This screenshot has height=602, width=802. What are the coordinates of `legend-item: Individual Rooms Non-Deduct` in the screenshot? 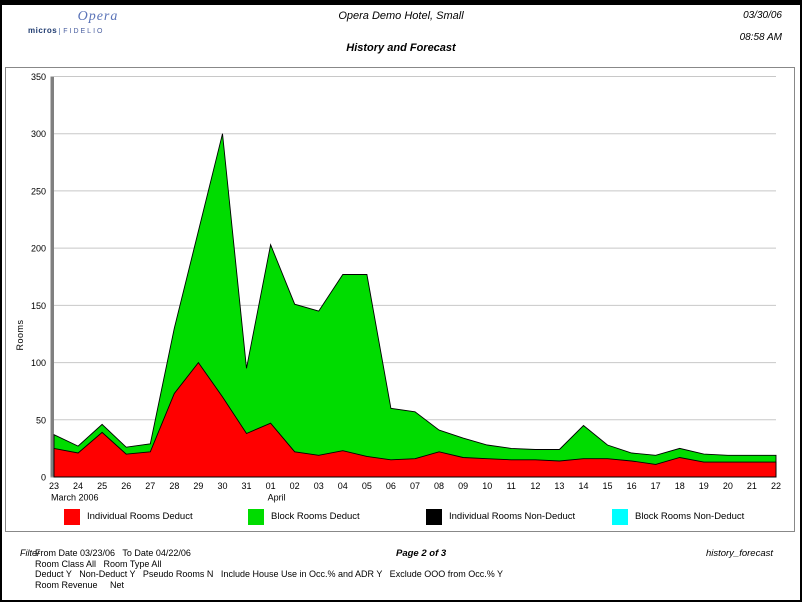 It's located at (500, 516).